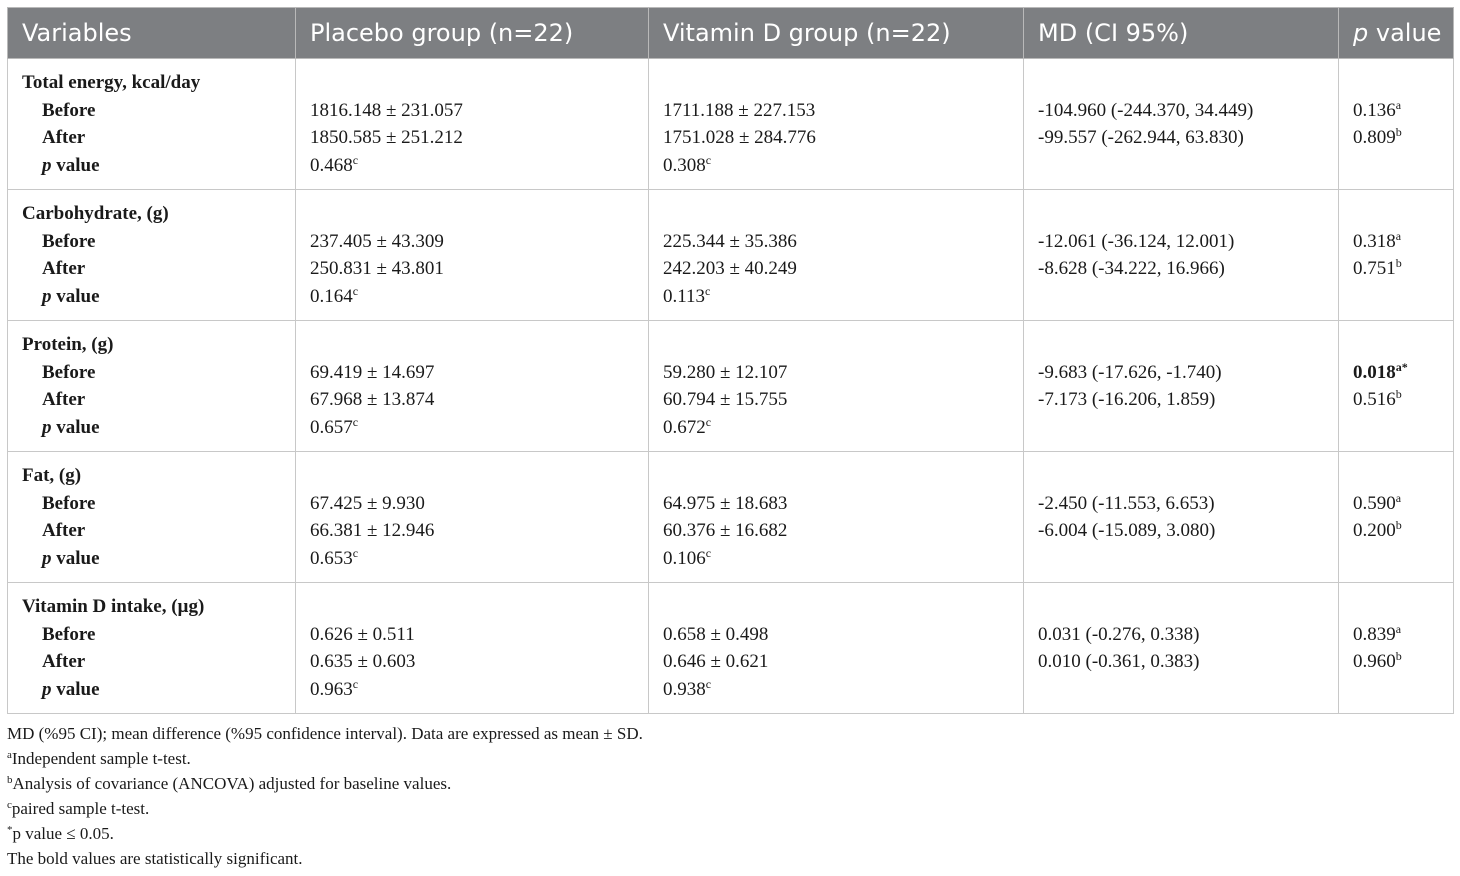 This screenshot has width=1460, height=876. What do you see at coordinates (479, 690) in the screenshot?
I see `placebo-p: 0.963c` at bounding box center [479, 690].